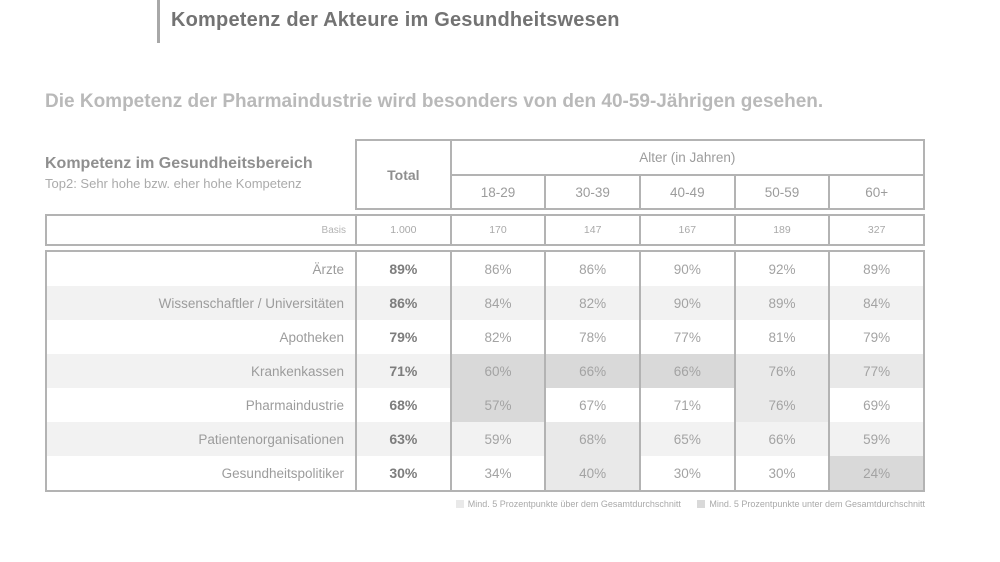 This screenshot has width=1000, height=562. Describe the element at coordinates (876, 473) in the screenshot. I see `value-cell: 24%` at that location.